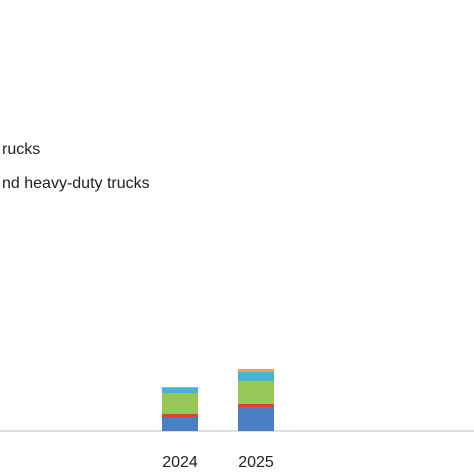 Image resolution: width=474 pixels, height=474 pixels. I want to click on legend-label: nd heavy-duty trucks, so click(76, 183).